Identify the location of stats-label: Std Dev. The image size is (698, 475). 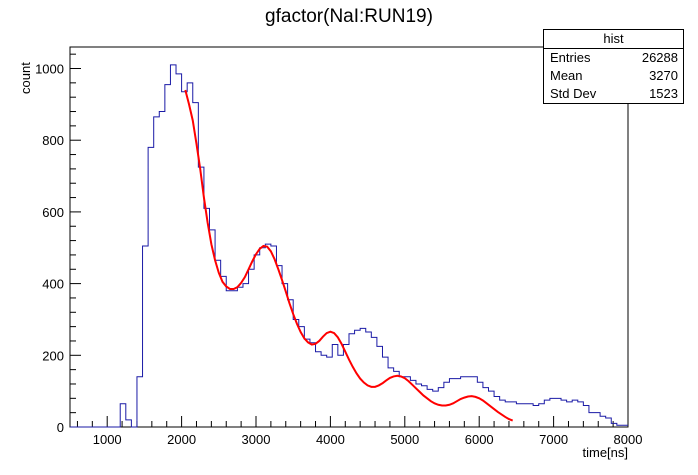
(573, 93).